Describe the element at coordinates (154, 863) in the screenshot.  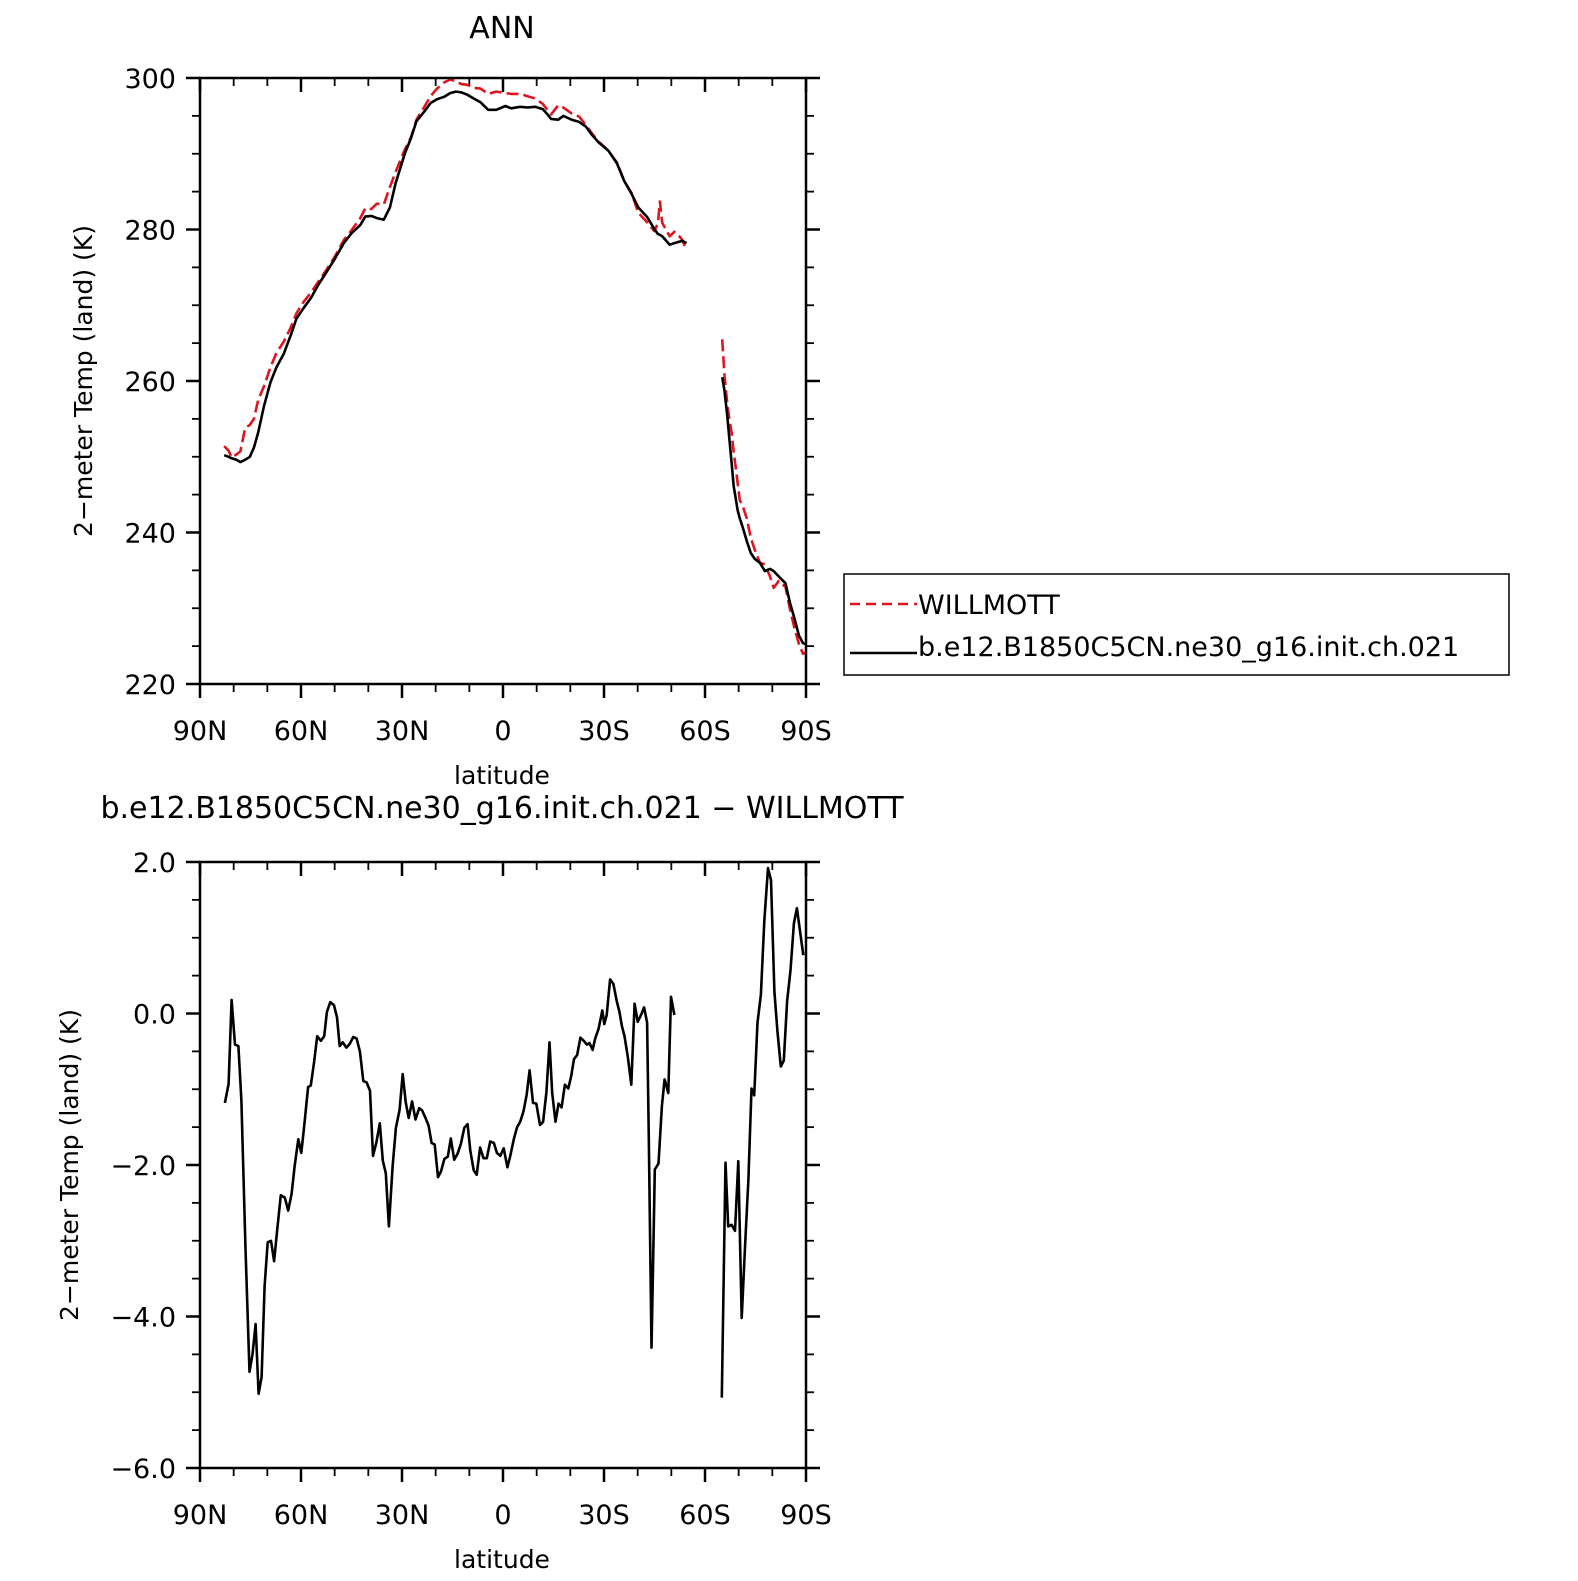
I see `y-tick-label: 2.0` at that location.